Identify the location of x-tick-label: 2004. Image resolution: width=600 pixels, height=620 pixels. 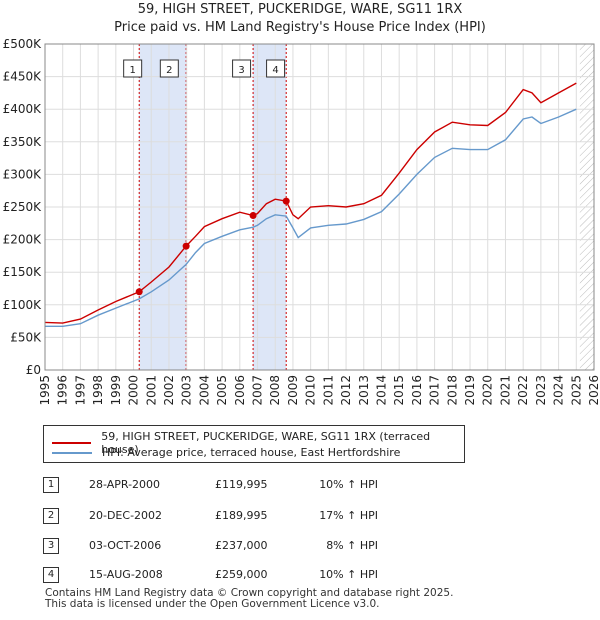
(204, 390).